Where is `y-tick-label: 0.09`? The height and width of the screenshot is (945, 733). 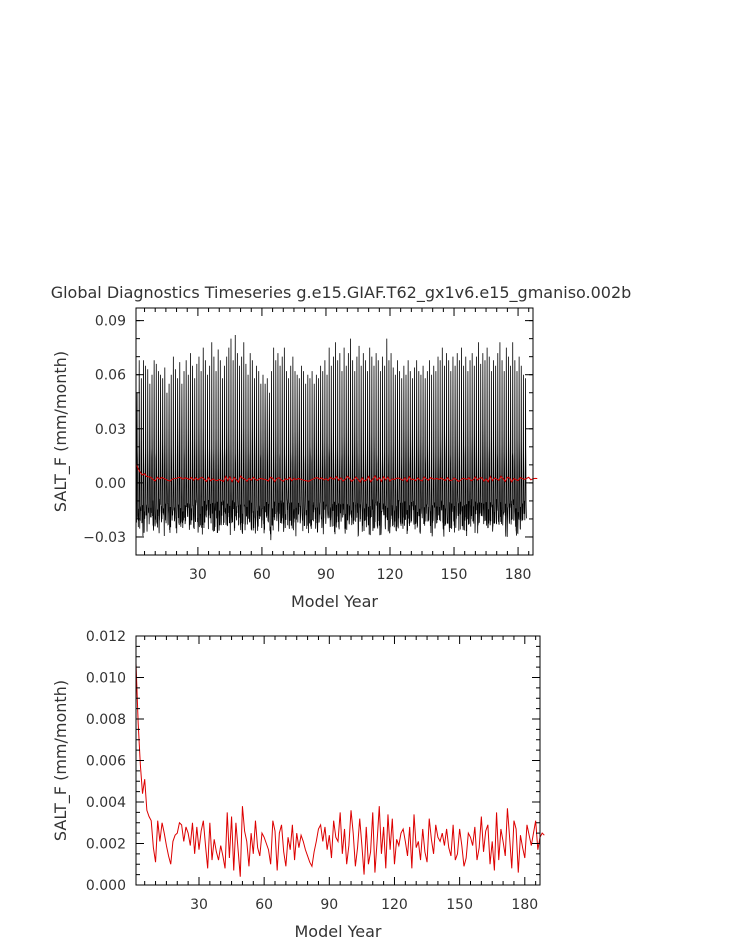 y-tick-label: 0.09 is located at coordinates (110, 322).